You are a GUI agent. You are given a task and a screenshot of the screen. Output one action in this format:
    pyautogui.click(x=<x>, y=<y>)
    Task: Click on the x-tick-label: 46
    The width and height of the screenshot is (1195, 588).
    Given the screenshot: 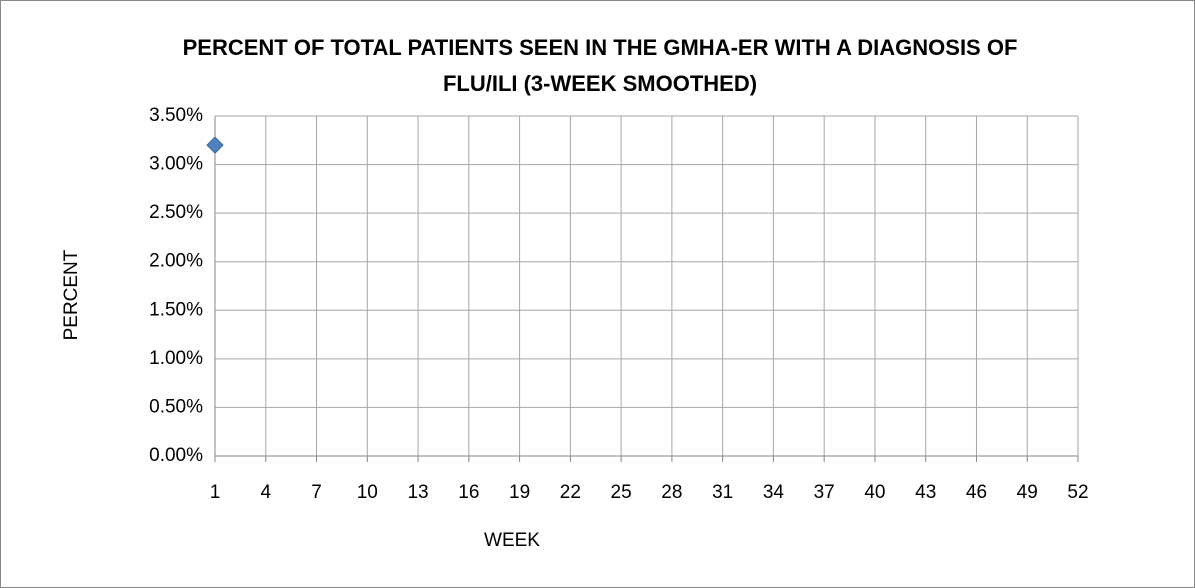 What is the action you would take?
    pyautogui.click(x=976, y=492)
    